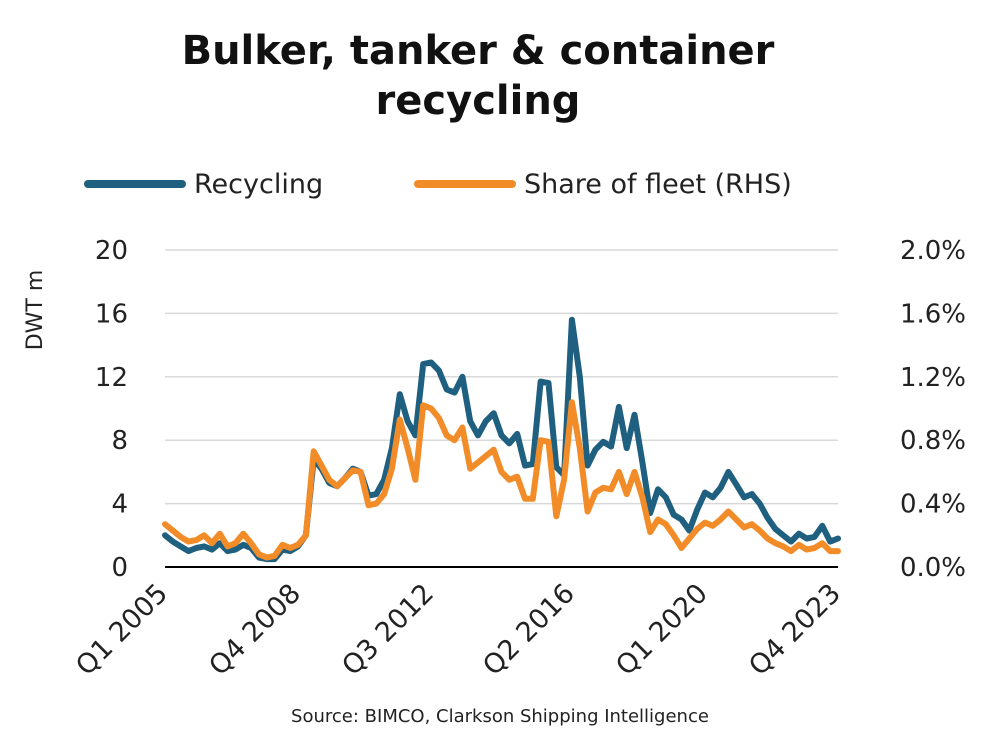 The image size is (1000, 750). Describe the element at coordinates (933, 314) in the screenshot. I see `y-tick-label-right: 1.6%` at that location.